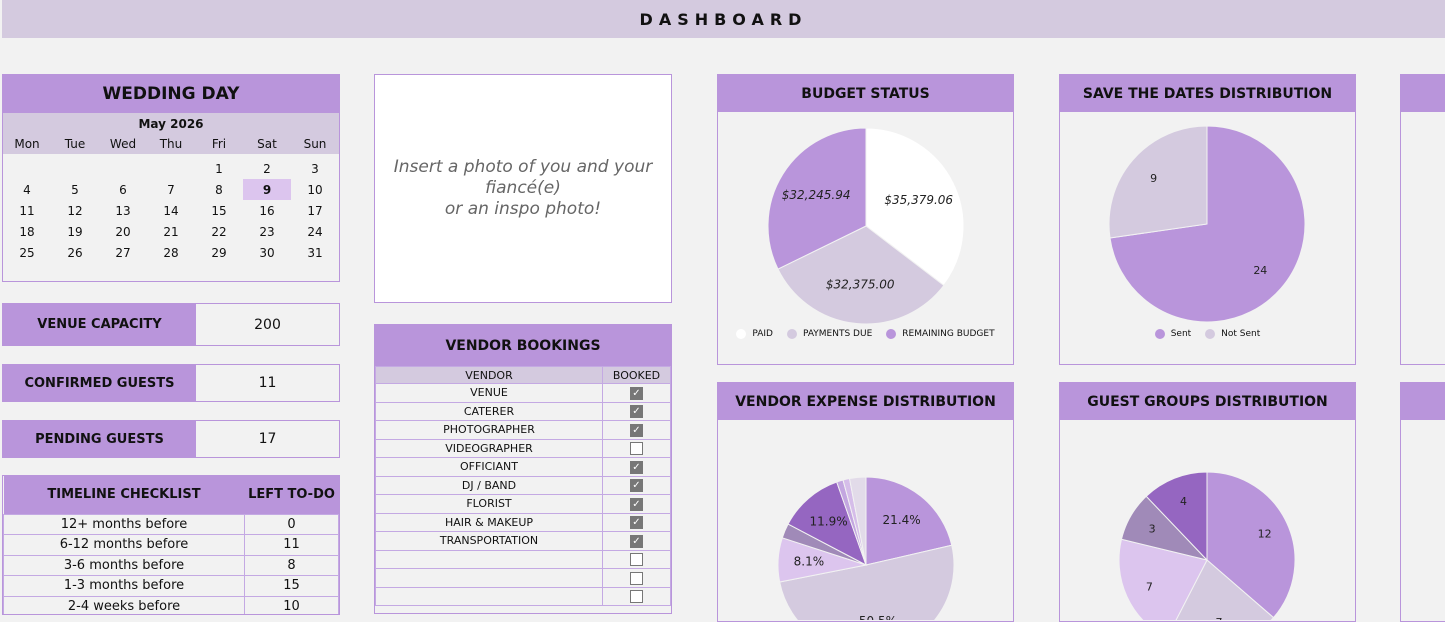 This screenshot has width=1445, height=622. Describe the element at coordinates (315, 210) in the screenshot. I see `date-cell: 17` at that location.